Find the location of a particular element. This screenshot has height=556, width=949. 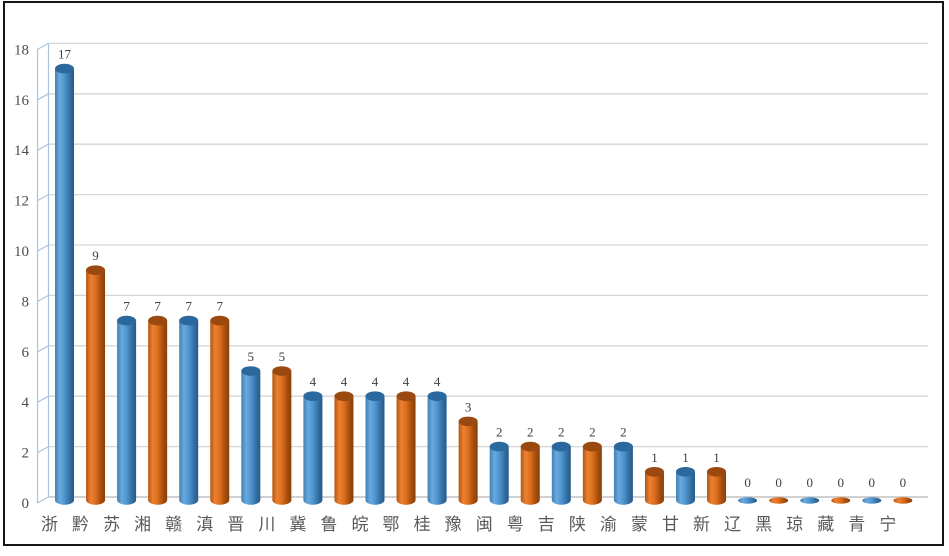

bar-闽: 2 is located at coordinates (499, 465).